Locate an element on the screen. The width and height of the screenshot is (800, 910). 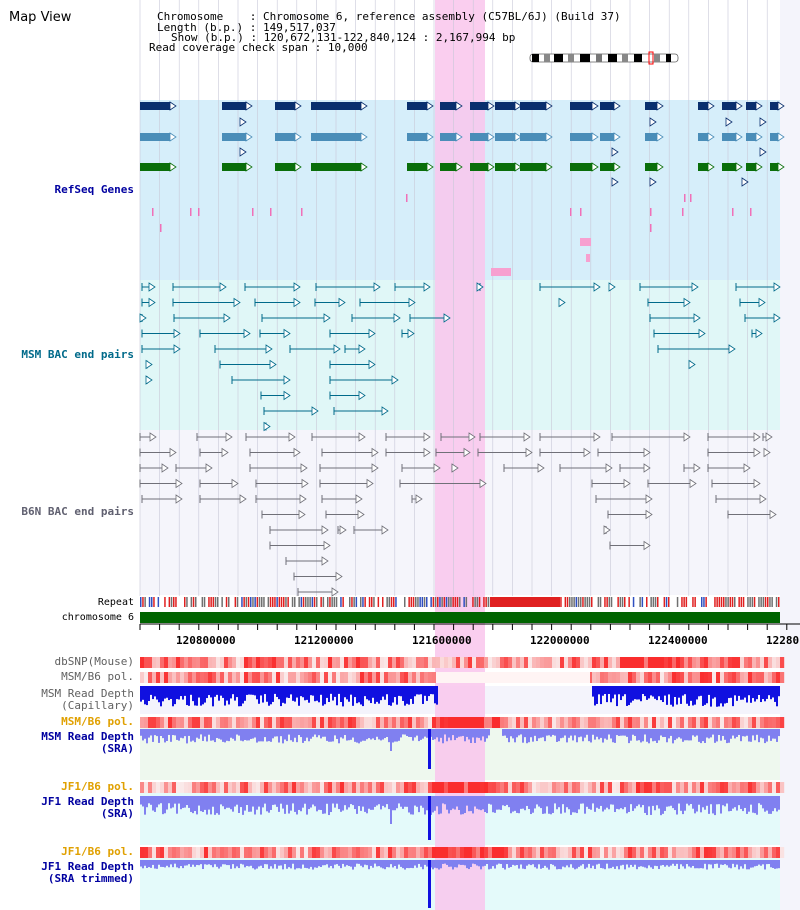
track-label-refseq-genes: RefSeq Genes is located at coordinates (94, 189).